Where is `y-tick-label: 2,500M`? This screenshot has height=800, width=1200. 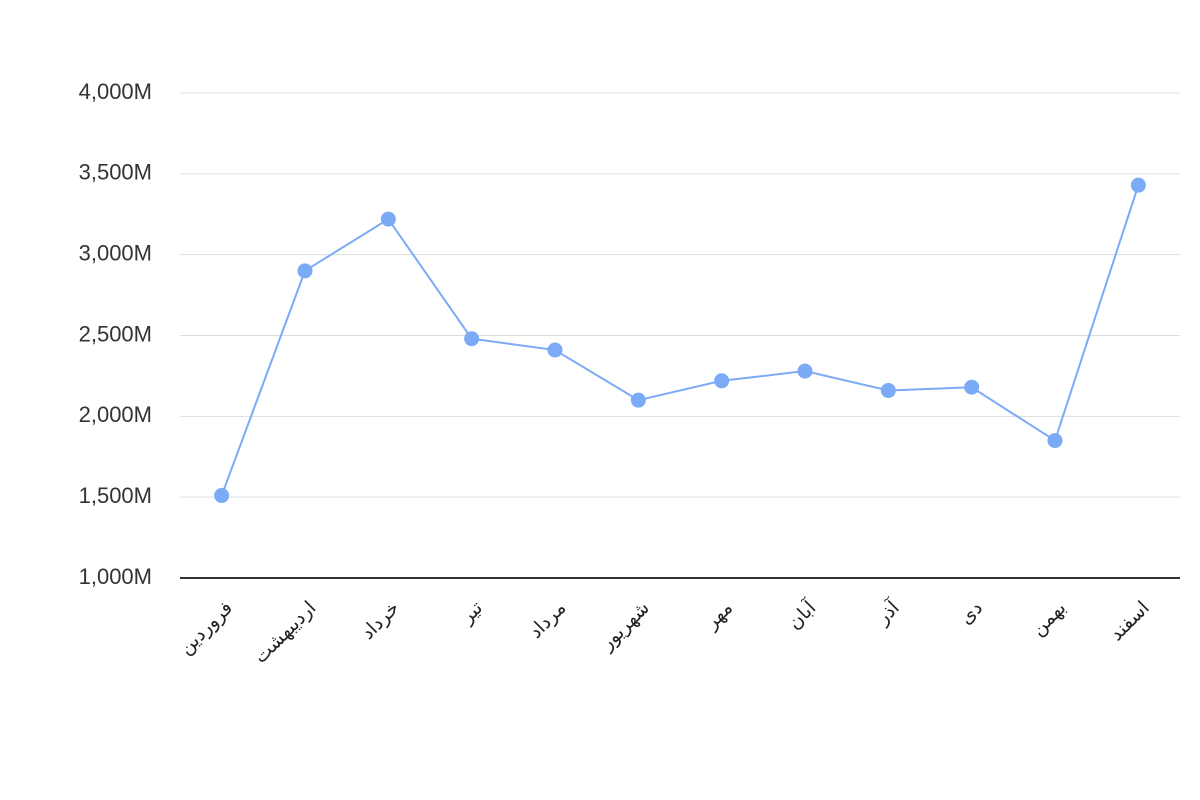 y-tick-label: 2,500M is located at coordinates (115, 333).